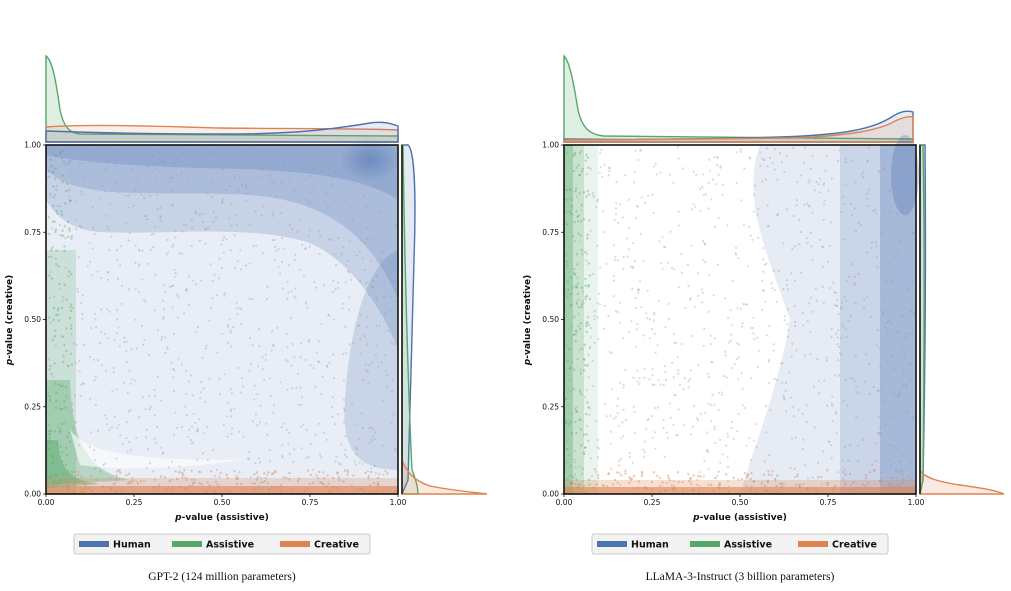 Image resolution: width=1011 pixels, height=591 pixels. I want to click on kde-creative-core, so click(222, 490).